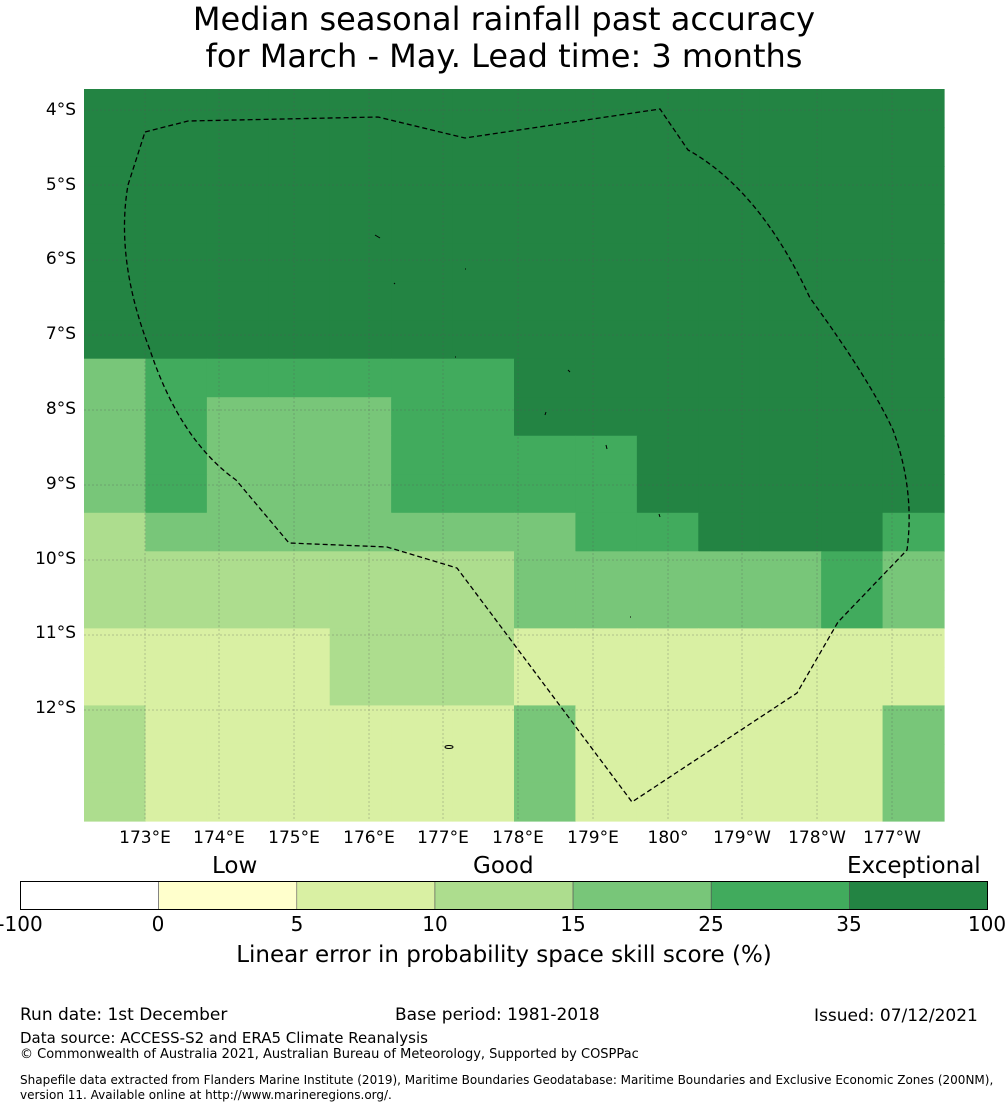 The width and height of the screenshot is (1008, 1110). What do you see at coordinates (914, 866) in the screenshot?
I see `category-exceptional: Exceptional` at bounding box center [914, 866].